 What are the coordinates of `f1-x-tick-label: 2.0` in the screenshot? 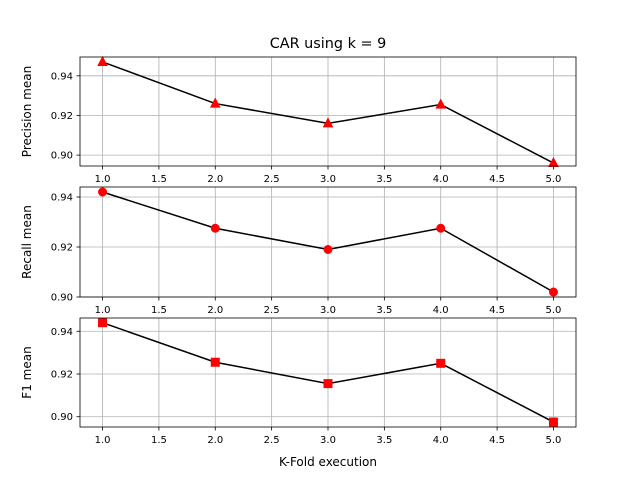 It's located at (215, 440).